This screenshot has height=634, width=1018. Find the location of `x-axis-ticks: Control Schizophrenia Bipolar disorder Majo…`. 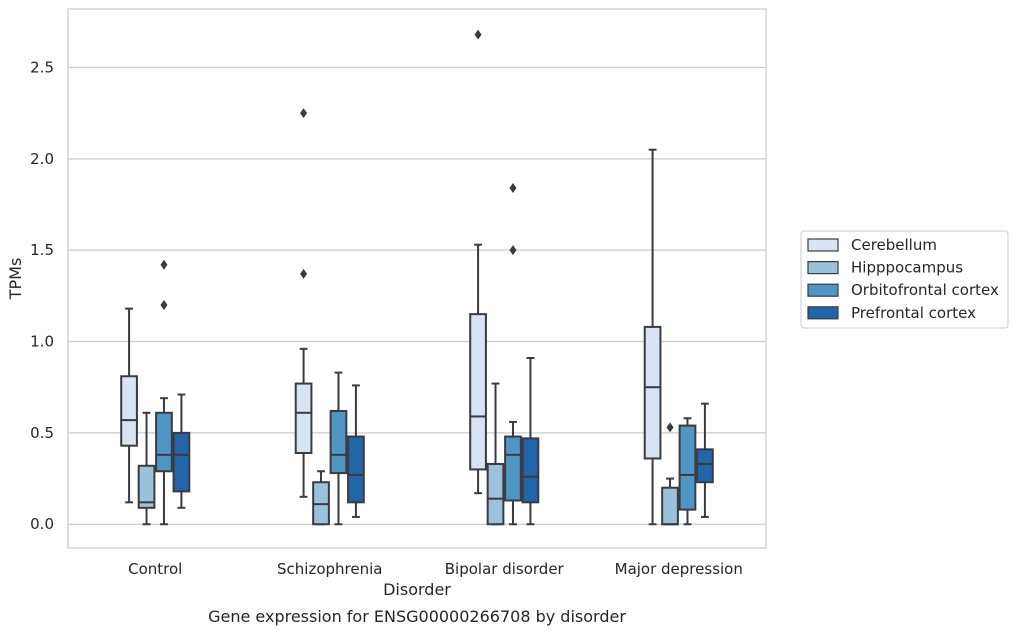

x-axis-ticks: Control Schizophrenia Bipolar disorder Majo… is located at coordinates (435, 569).